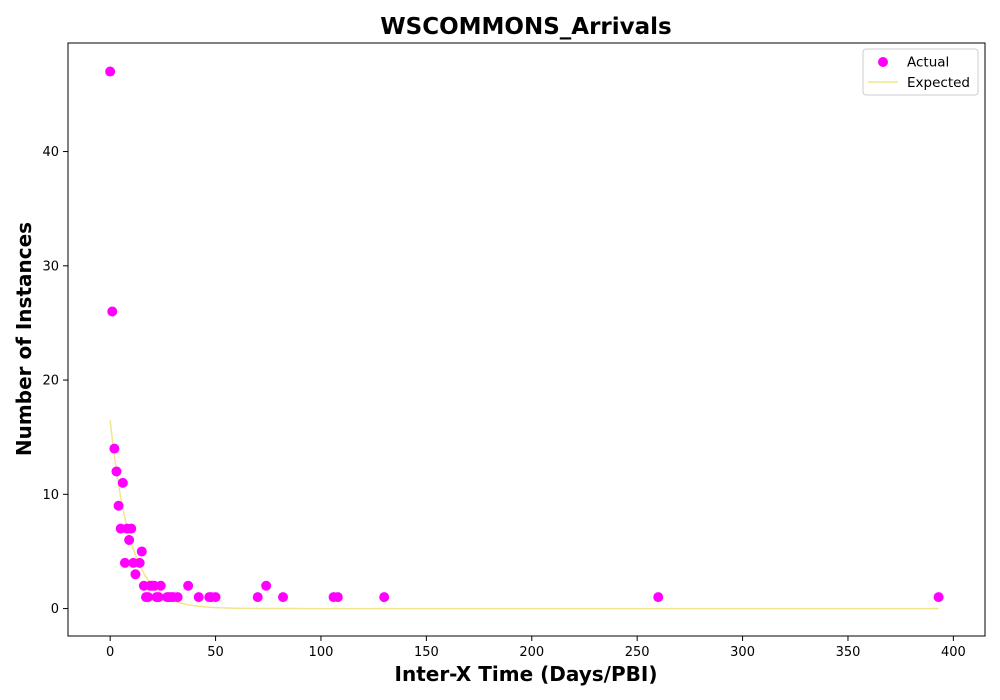 The height and width of the screenshot is (700, 1000). I want to click on chart-title: WSCOMMONS_Arrivals, so click(525, 27).